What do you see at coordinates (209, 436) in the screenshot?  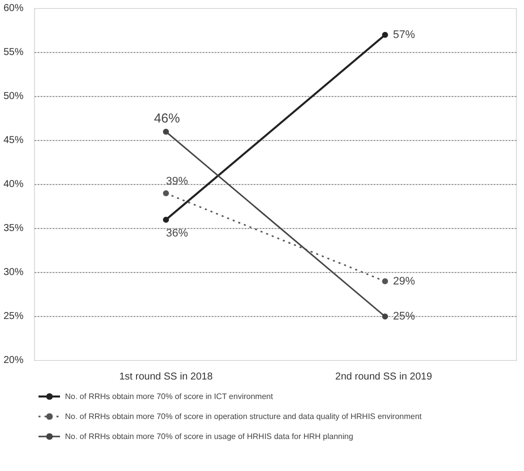 I see `legend-label: No. of RRHs obtain more 70% of score in usage of HRHIS data for HRH planning` at bounding box center [209, 436].